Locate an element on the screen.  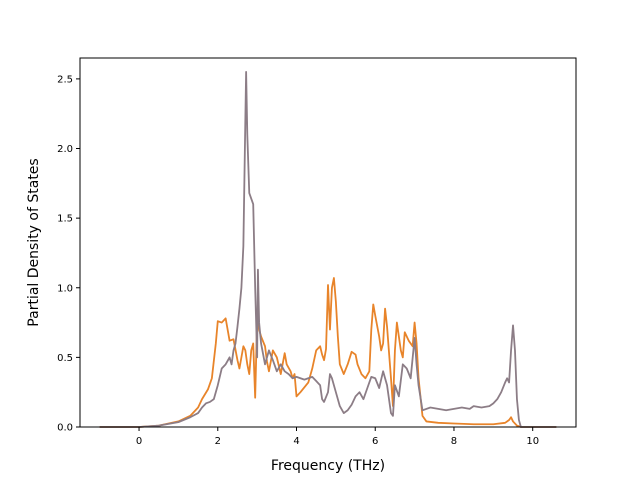
x-tick-label: 8 is located at coordinates (454, 441).